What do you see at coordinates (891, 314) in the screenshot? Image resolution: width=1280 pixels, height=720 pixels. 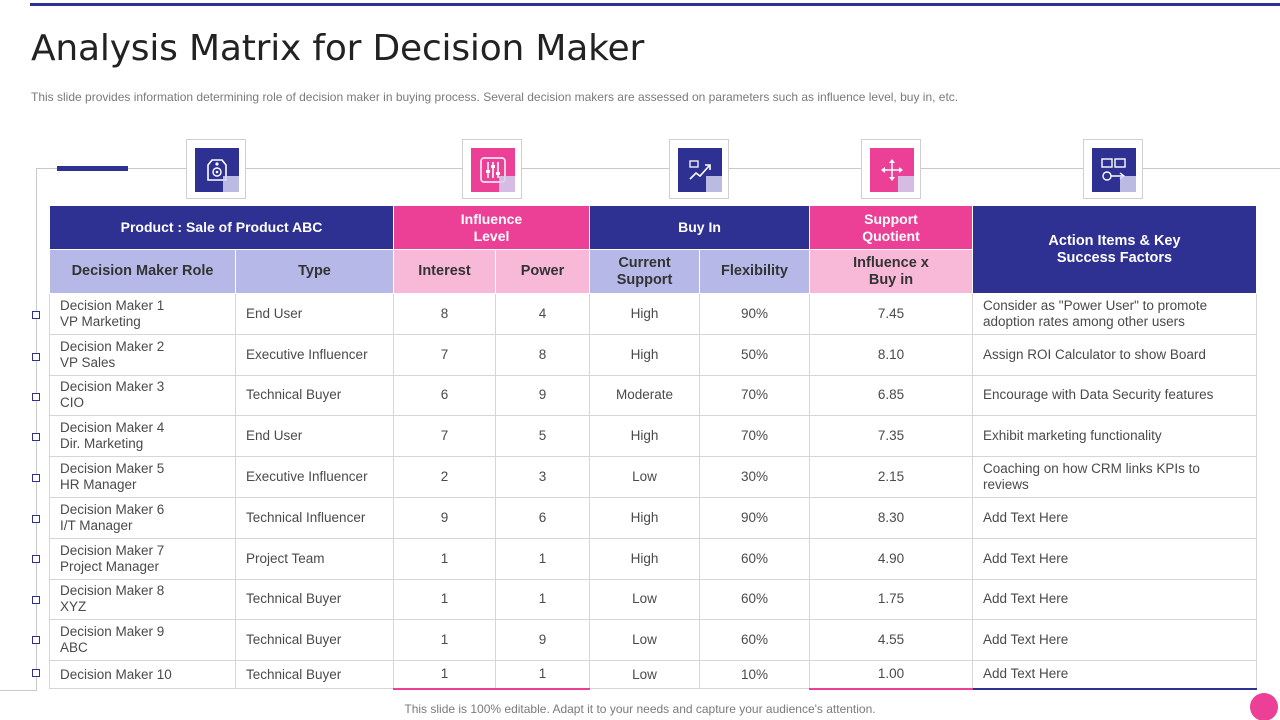 I see `cell-influence-x-buyin: 7.45` at bounding box center [891, 314].